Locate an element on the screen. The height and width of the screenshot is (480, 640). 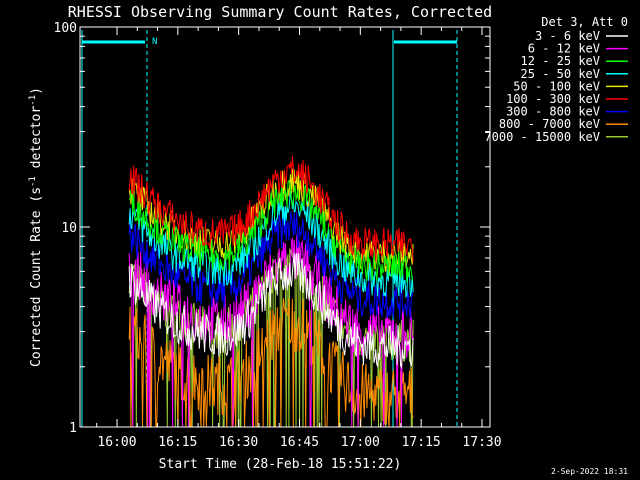
y-tick-label: 100 is located at coordinates (65, 28).